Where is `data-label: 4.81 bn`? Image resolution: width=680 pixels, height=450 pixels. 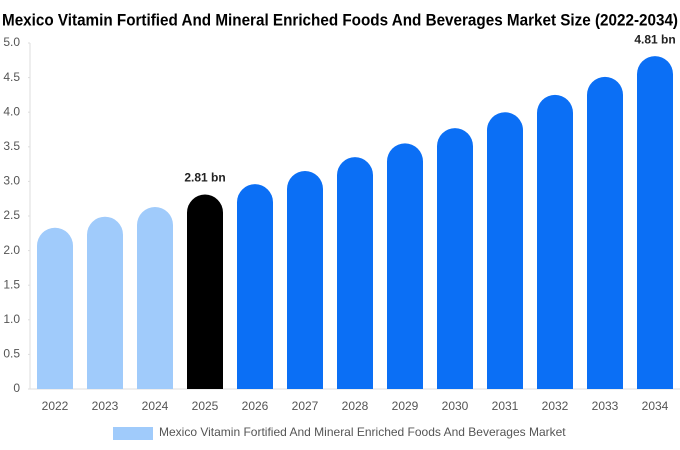 data-label: 4.81 bn is located at coordinates (654, 39).